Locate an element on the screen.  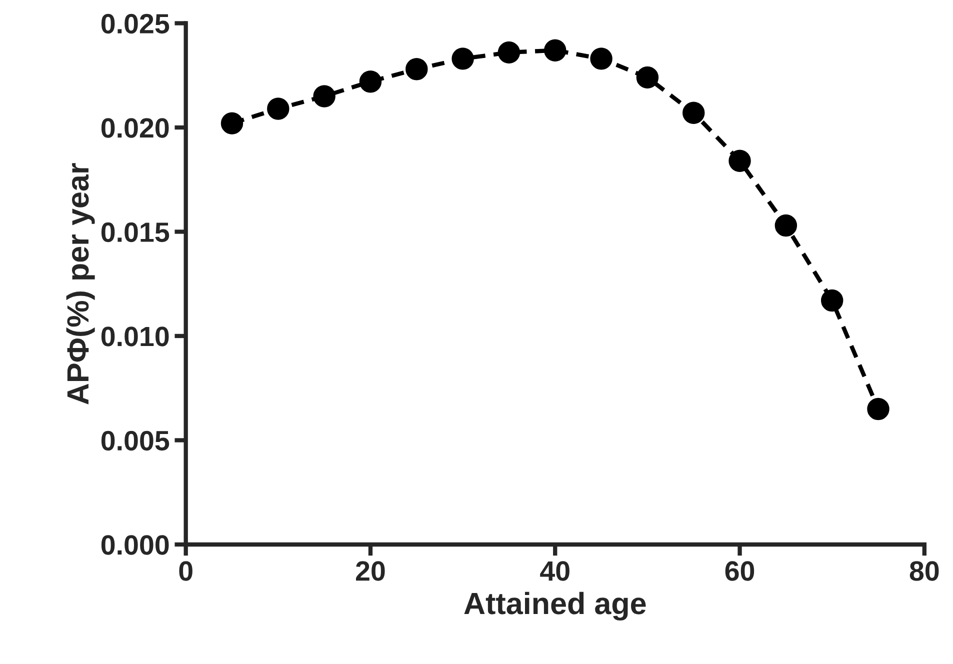
x-axis-title: Attained age is located at coordinates (555, 606).